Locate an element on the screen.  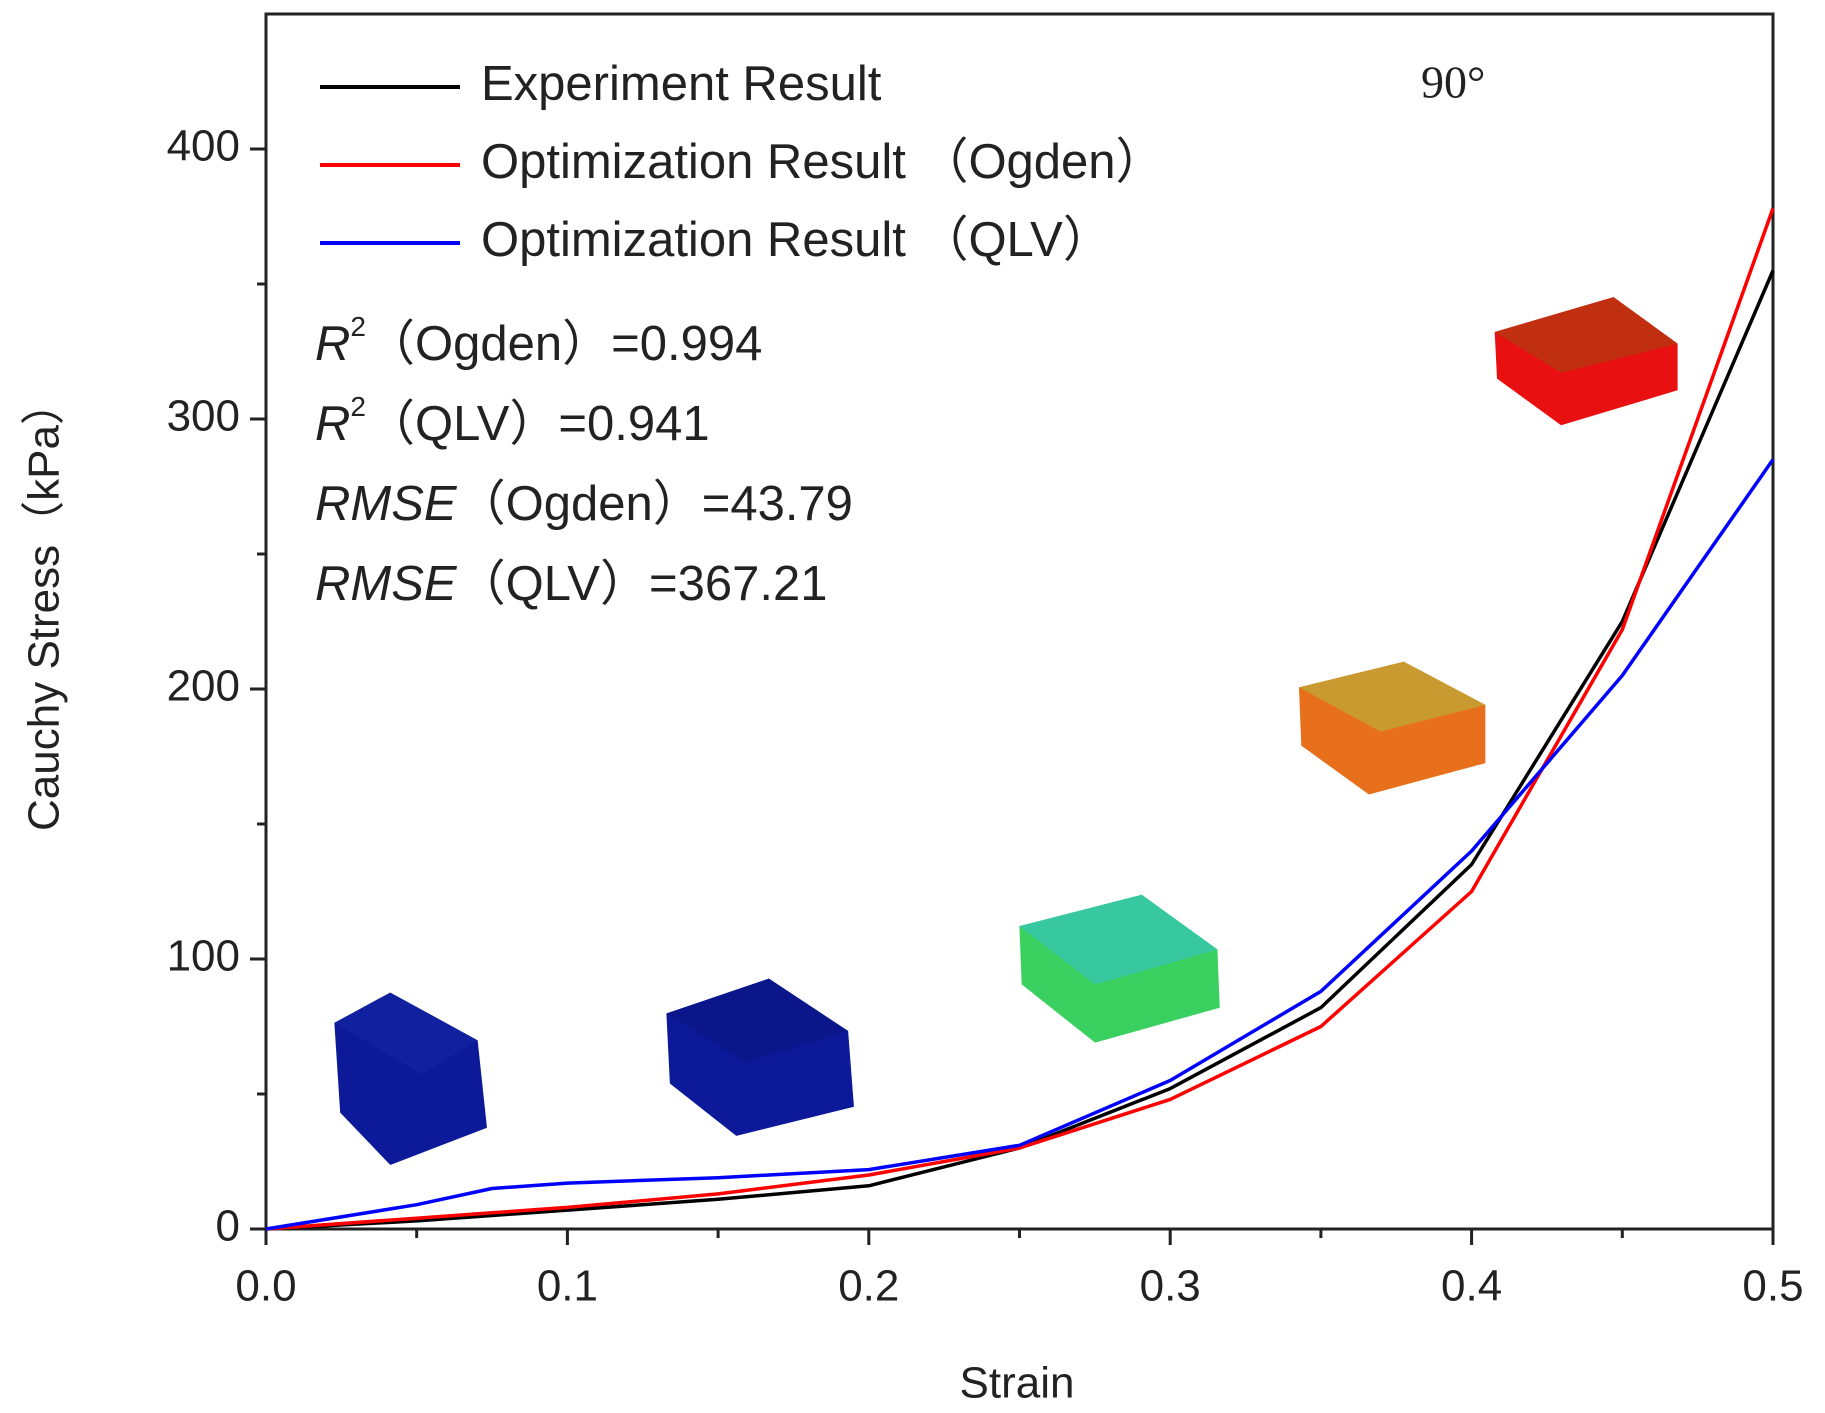
metric-text: （Ogden）=43.79 is located at coordinates (655, 504).